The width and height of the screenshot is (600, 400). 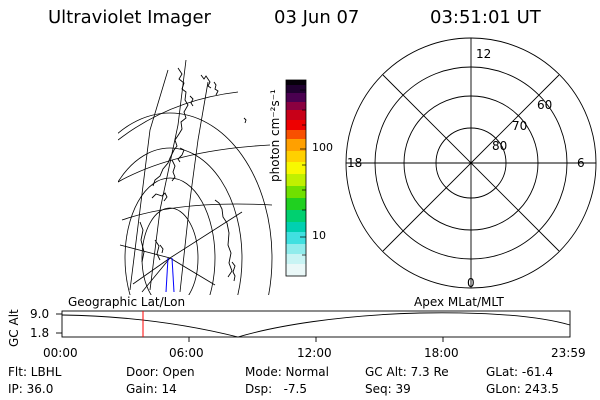 I want to click on timeline-right-label: Apex MLat/MLT, so click(x=459, y=302).